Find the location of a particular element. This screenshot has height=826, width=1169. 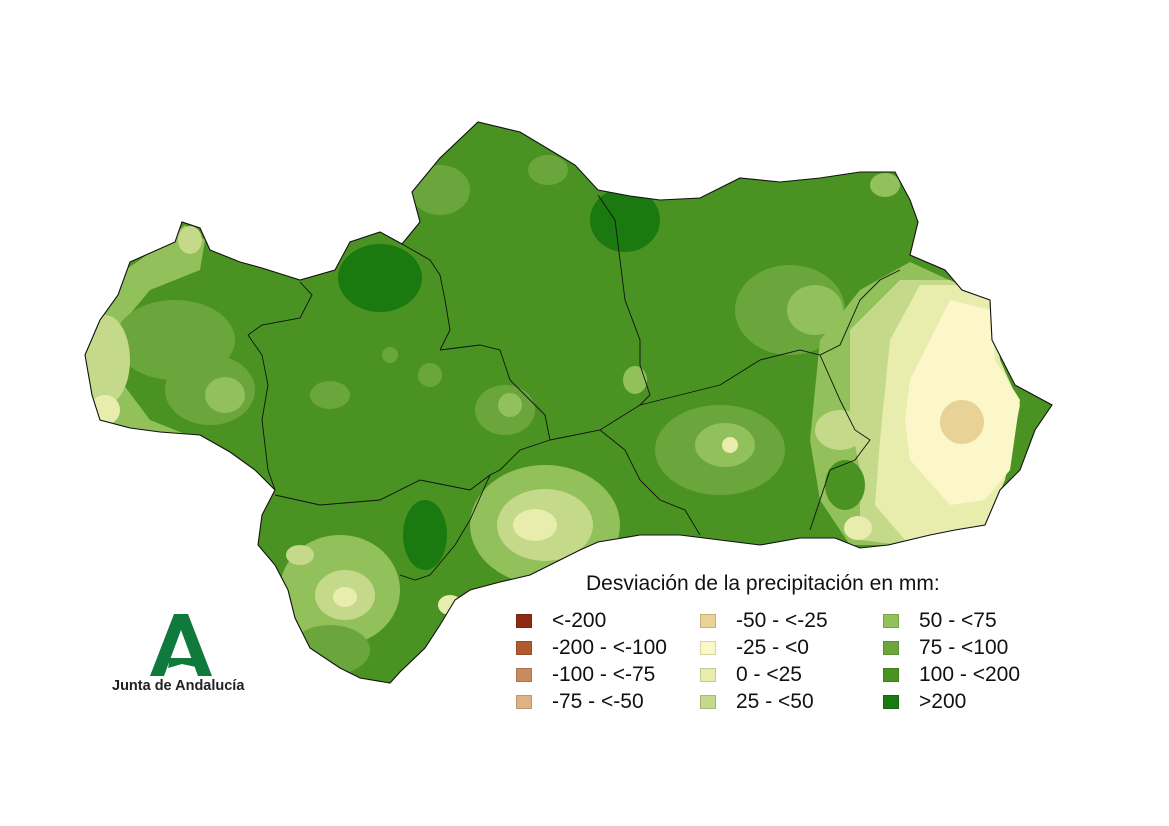

legend-title: Desviación de la precipitación en mm: is located at coordinates (763, 583).